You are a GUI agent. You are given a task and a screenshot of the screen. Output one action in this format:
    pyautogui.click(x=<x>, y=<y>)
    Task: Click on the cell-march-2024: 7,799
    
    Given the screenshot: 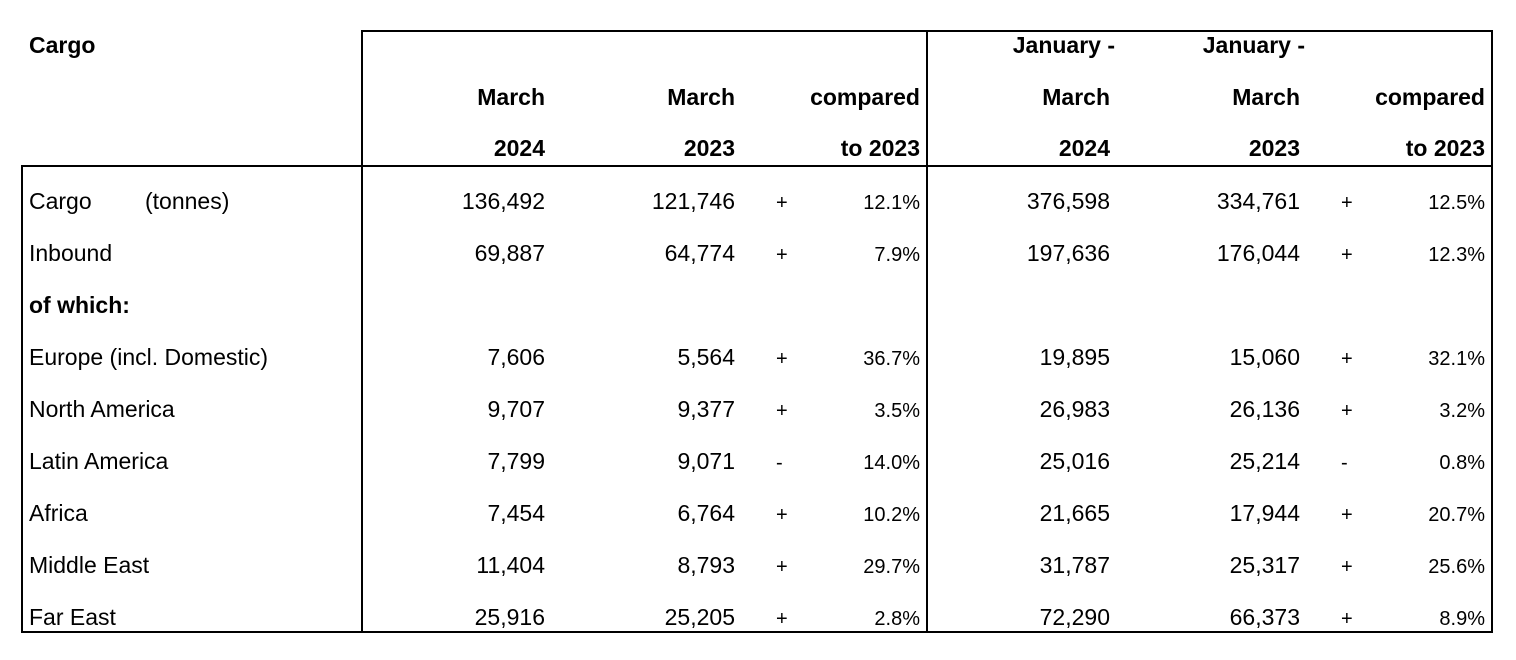 What is the action you would take?
    pyautogui.click(x=516, y=461)
    